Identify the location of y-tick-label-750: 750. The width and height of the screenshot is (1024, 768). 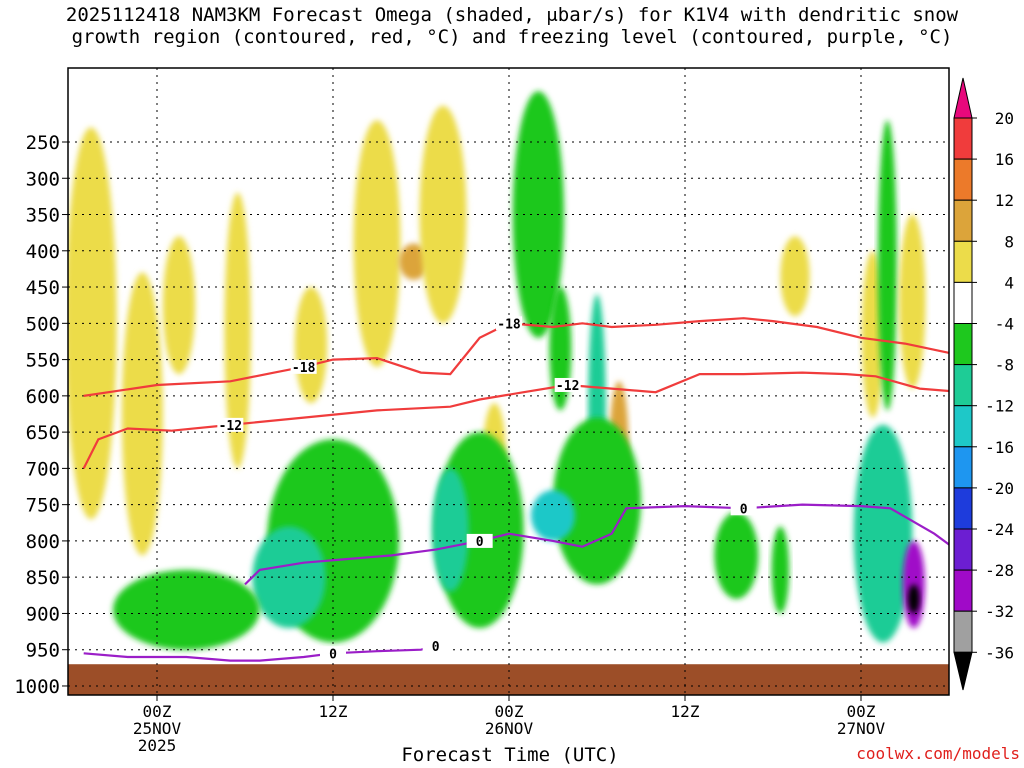
(43, 506).